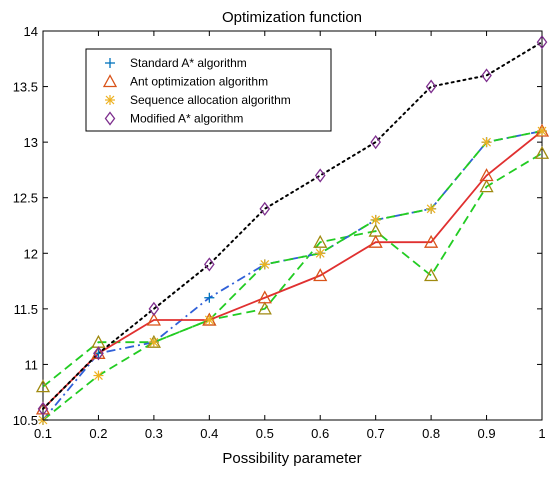 This screenshot has width=550, height=477. I want to click on y-tick-label: 12.5, so click(25, 198).